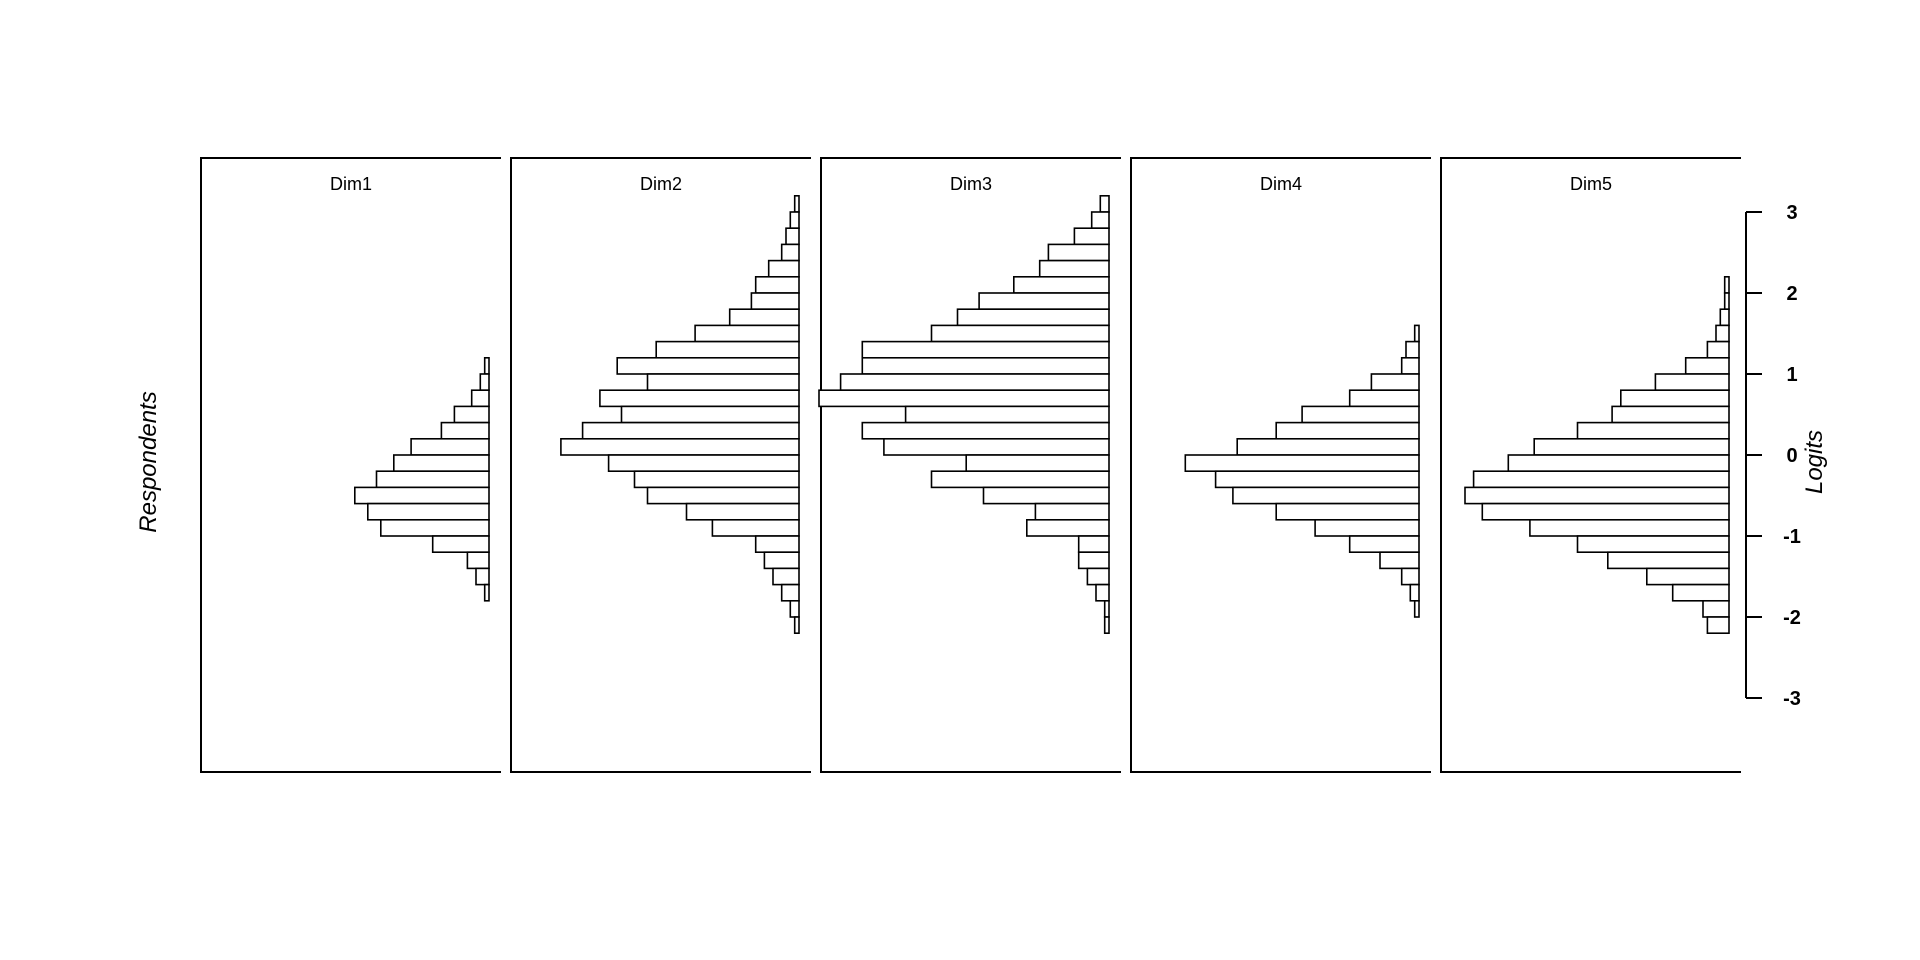 The height and width of the screenshot is (960, 1920). What do you see at coordinates (351, 184) in the screenshot?
I see `panel-title: Dim1` at bounding box center [351, 184].